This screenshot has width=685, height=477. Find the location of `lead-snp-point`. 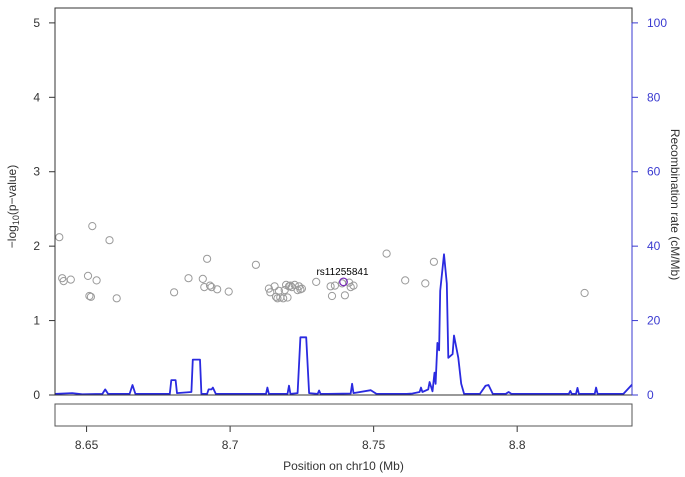

lead-snp-point is located at coordinates (343, 282).